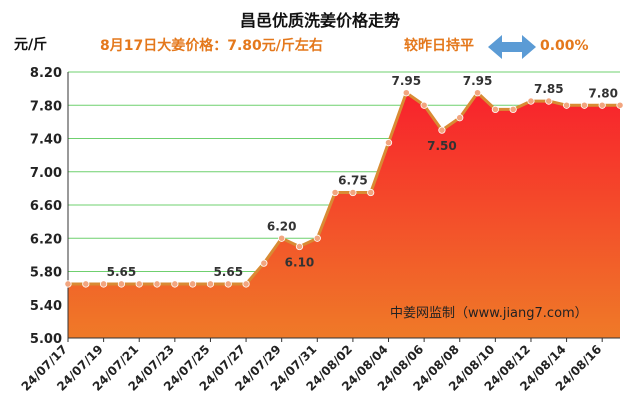 The height and width of the screenshot is (410, 640). Describe the element at coordinates (442, 146) in the screenshot. I see `data-label: 7.50` at that location.